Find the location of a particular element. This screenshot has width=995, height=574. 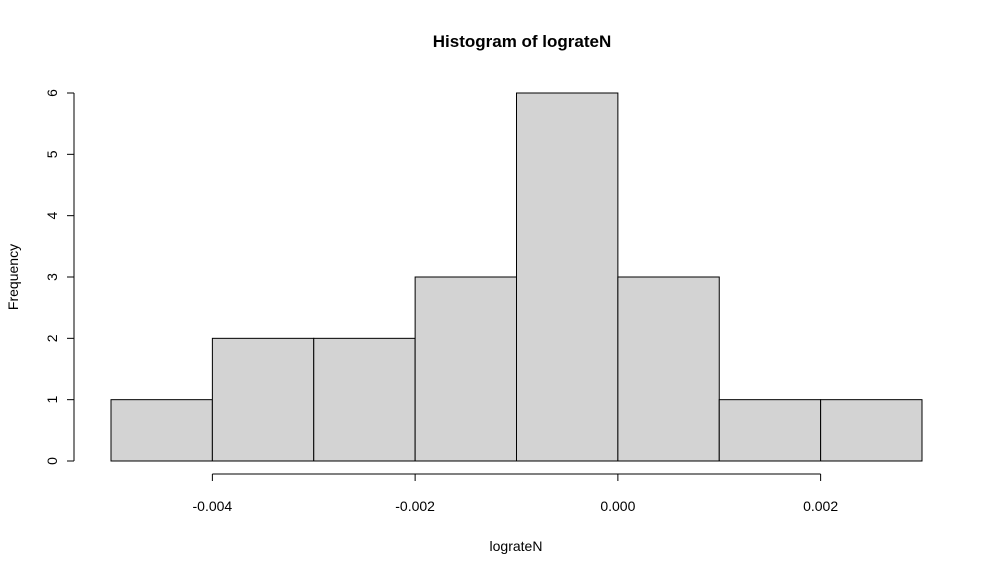

y-tick-label: 6 is located at coordinates (52, 93).